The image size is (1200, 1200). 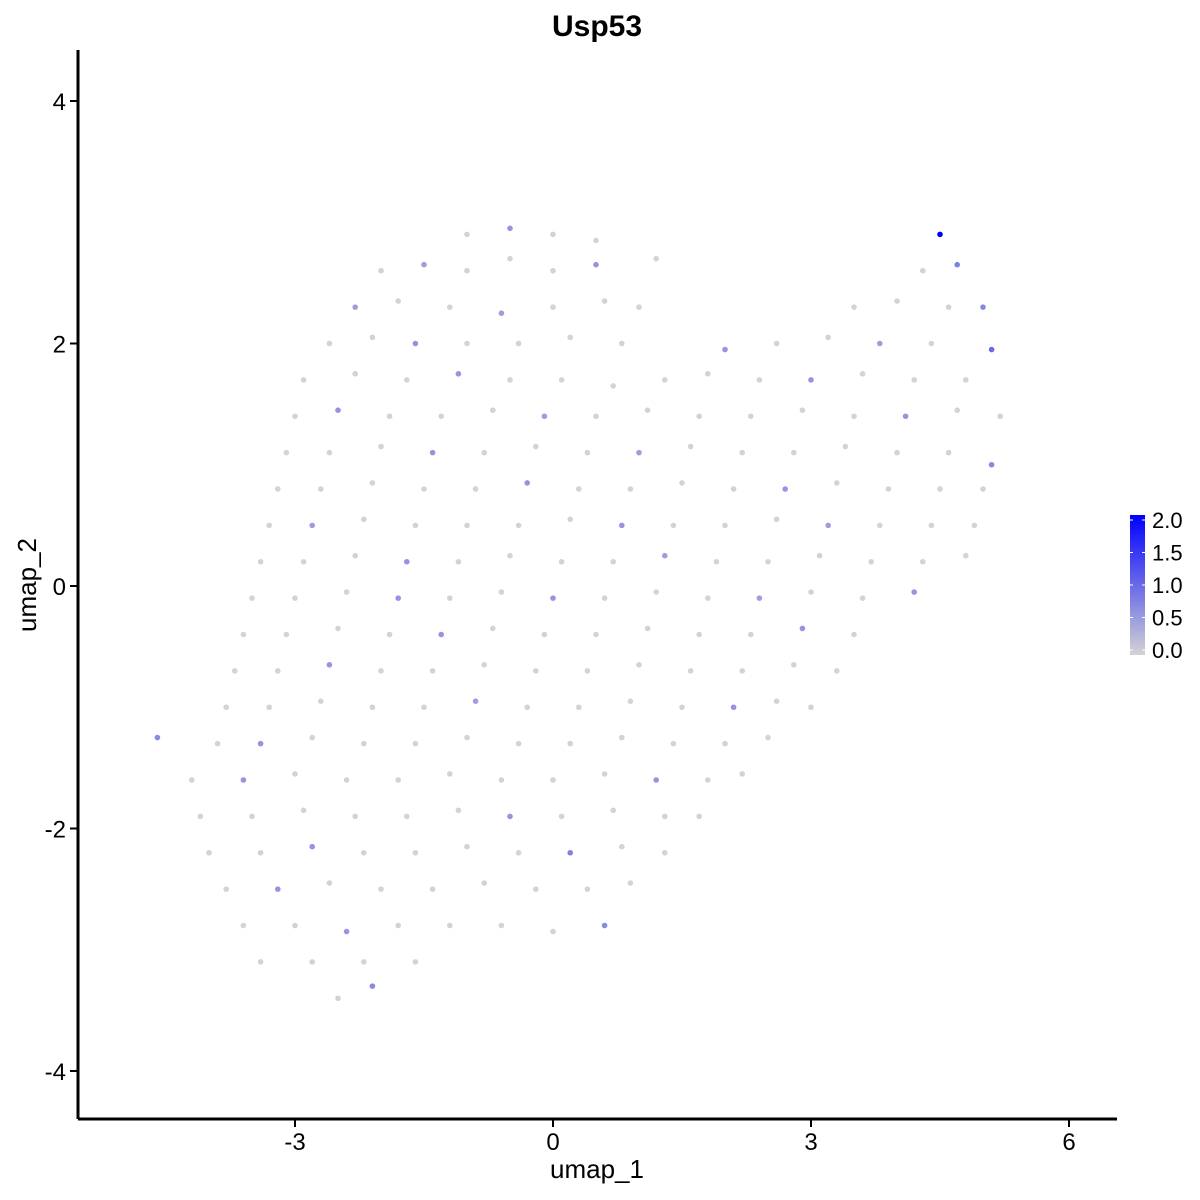 What do you see at coordinates (597, 1169) in the screenshot?
I see `x-axis-label: umap_1` at bounding box center [597, 1169].